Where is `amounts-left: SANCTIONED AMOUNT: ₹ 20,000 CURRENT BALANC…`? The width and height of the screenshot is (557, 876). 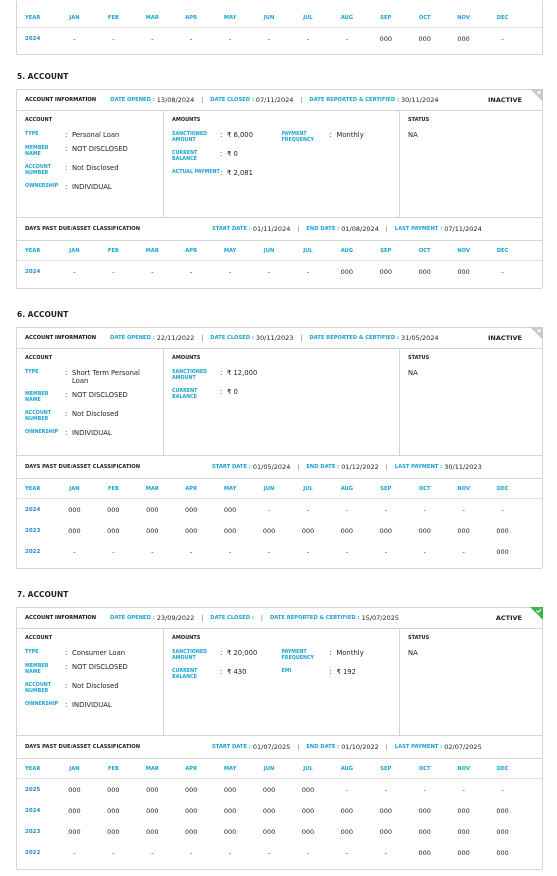 amounts-left: SANCTIONED AMOUNT: ₹ 20,000 CURRENT BALANC… is located at coordinates (227, 668).